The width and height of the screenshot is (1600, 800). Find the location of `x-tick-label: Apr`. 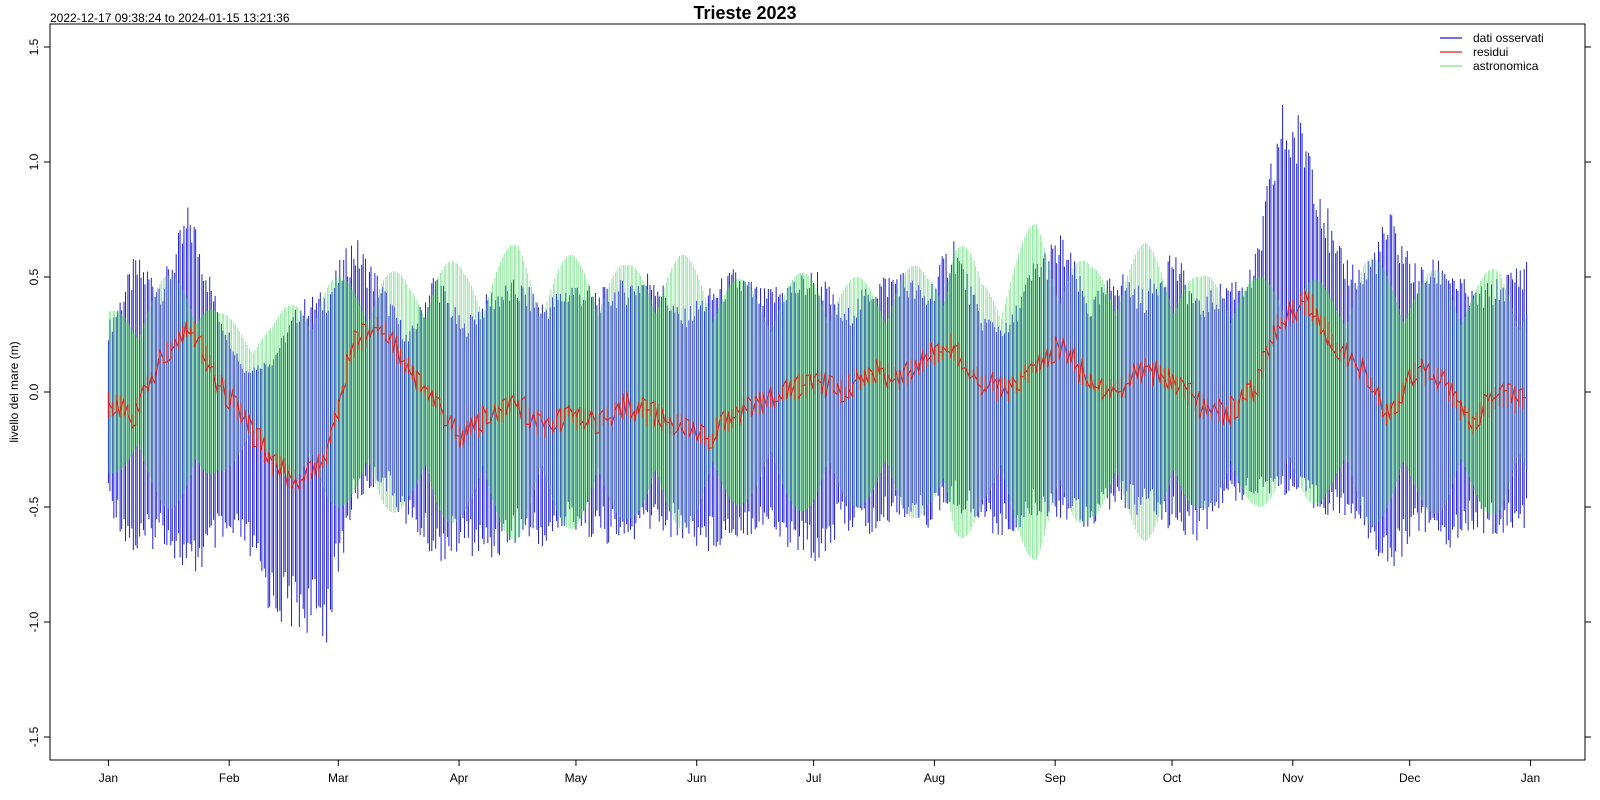

x-tick-label: Apr is located at coordinates (459, 778).